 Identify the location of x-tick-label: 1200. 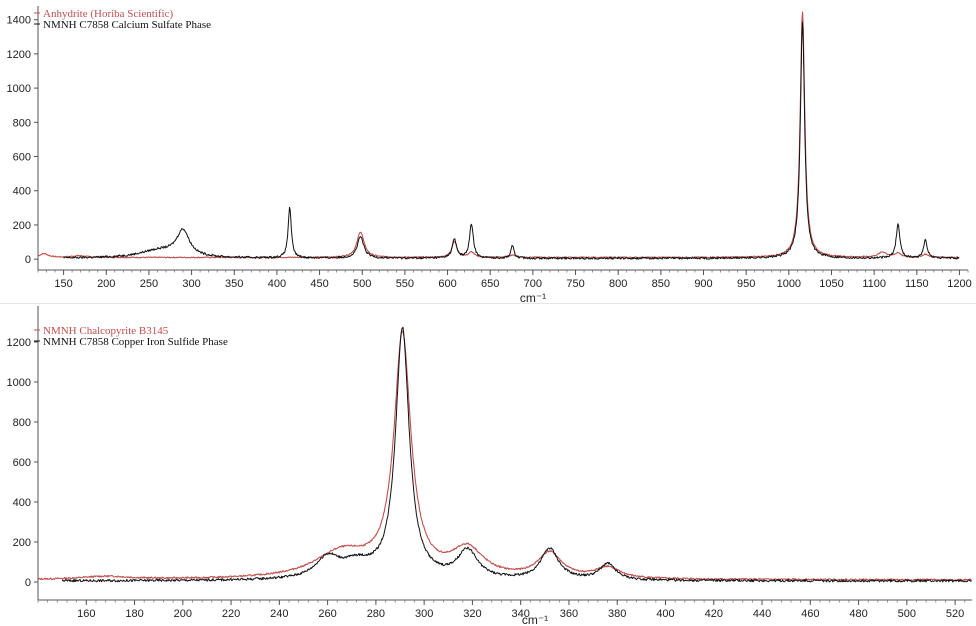
(959, 284).